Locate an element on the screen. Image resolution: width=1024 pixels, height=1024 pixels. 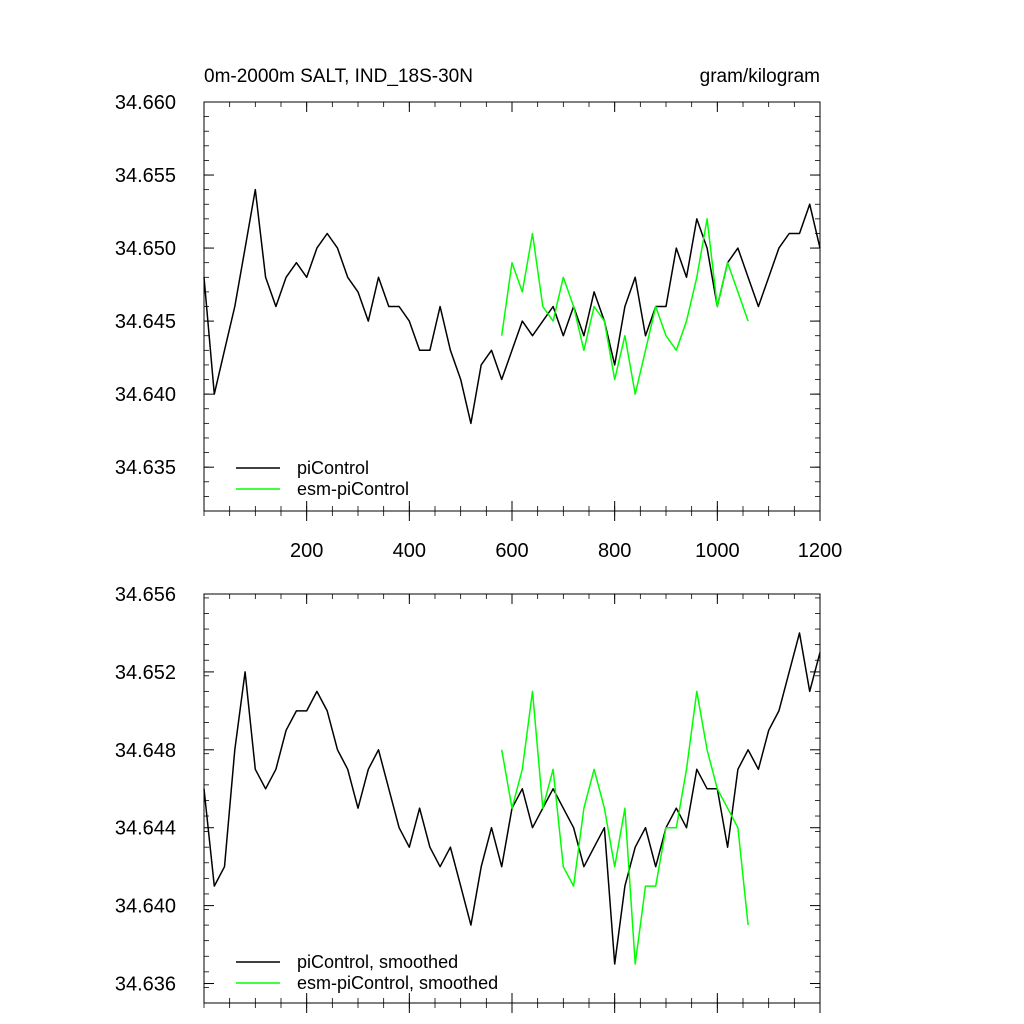
series-line-esm-picontrol-smoothed is located at coordinates (624, 827).